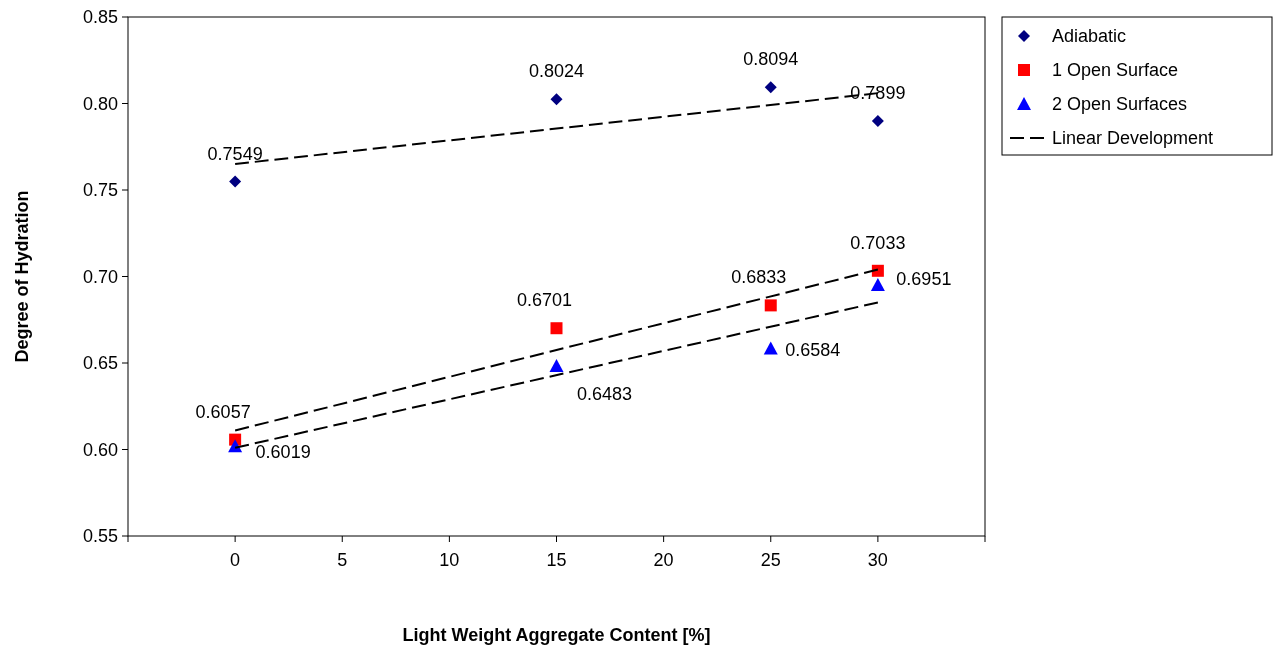 Image resolution: width=1279 pixels, height=651 pixels. I want to click on x-tick-label: 15, so click(556, 560).